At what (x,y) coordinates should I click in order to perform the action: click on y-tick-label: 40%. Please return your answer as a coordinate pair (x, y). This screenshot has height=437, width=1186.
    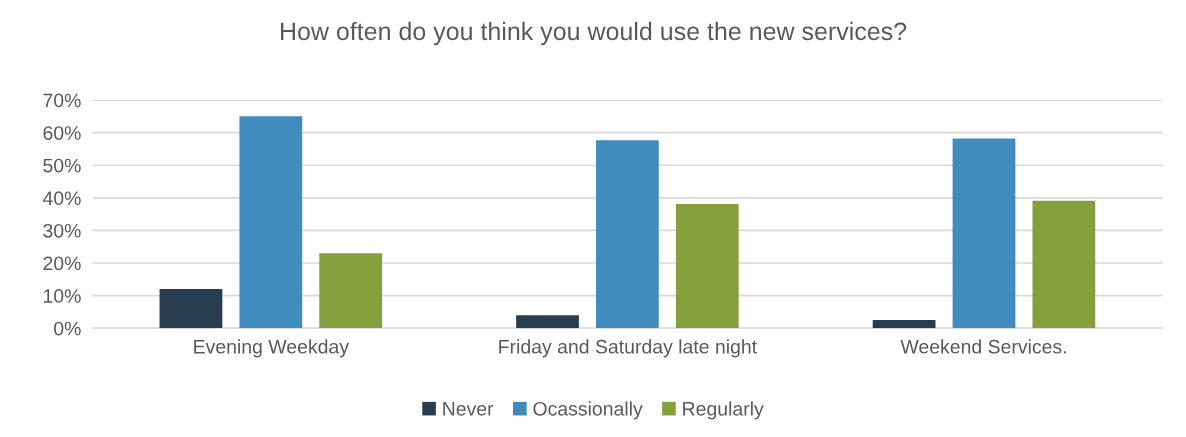
    Looking at the image, I should click on (61, 198).